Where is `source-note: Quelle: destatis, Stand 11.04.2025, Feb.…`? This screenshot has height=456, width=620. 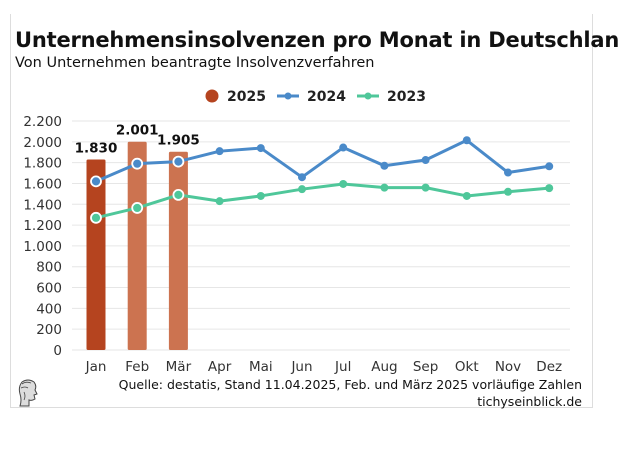 source-note: Quelle: destatis, Stand 11.04.2025, Feb.… is located at coordinates (350, 384).